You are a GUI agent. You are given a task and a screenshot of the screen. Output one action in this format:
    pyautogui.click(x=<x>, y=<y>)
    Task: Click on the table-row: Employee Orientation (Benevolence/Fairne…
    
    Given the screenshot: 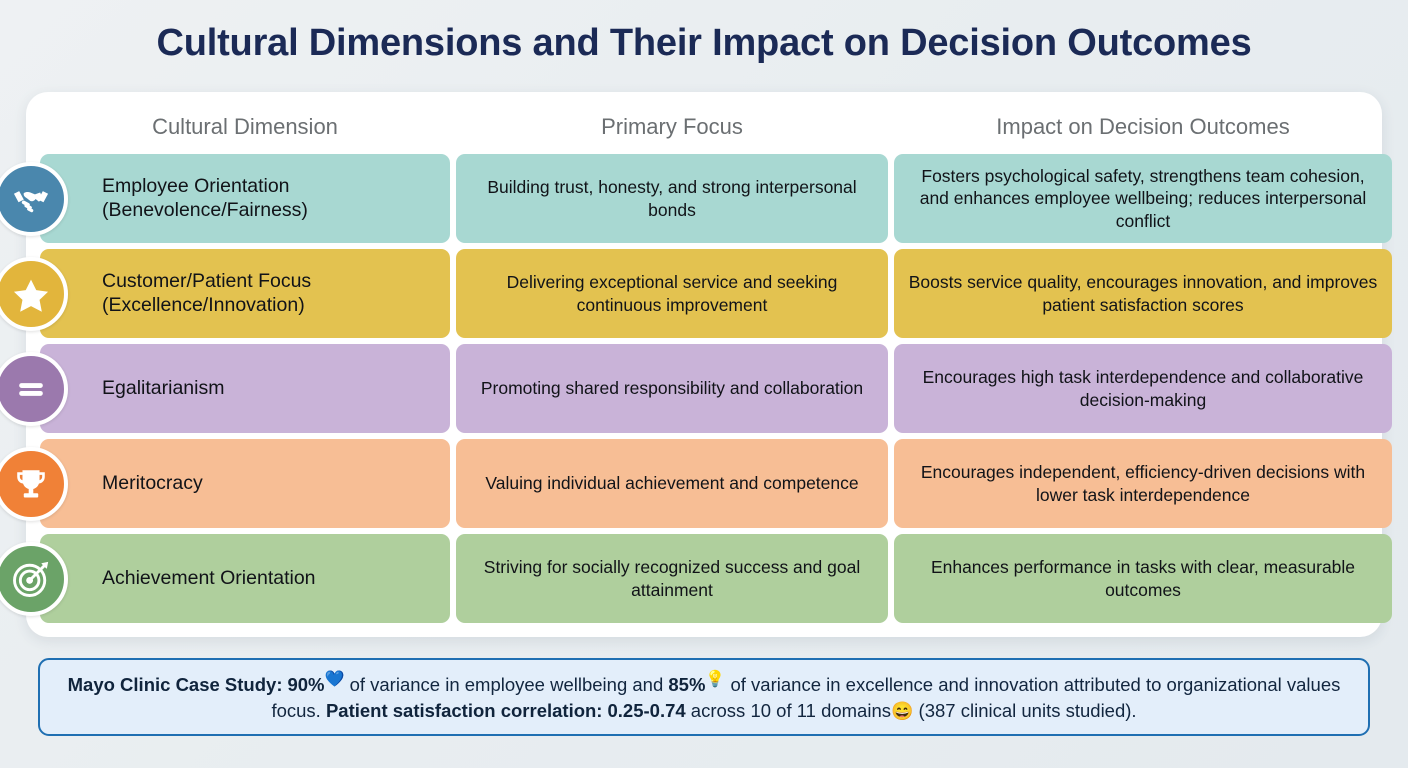 What is the action you would take?
    pyautogui.click(x=696, y=198)
    